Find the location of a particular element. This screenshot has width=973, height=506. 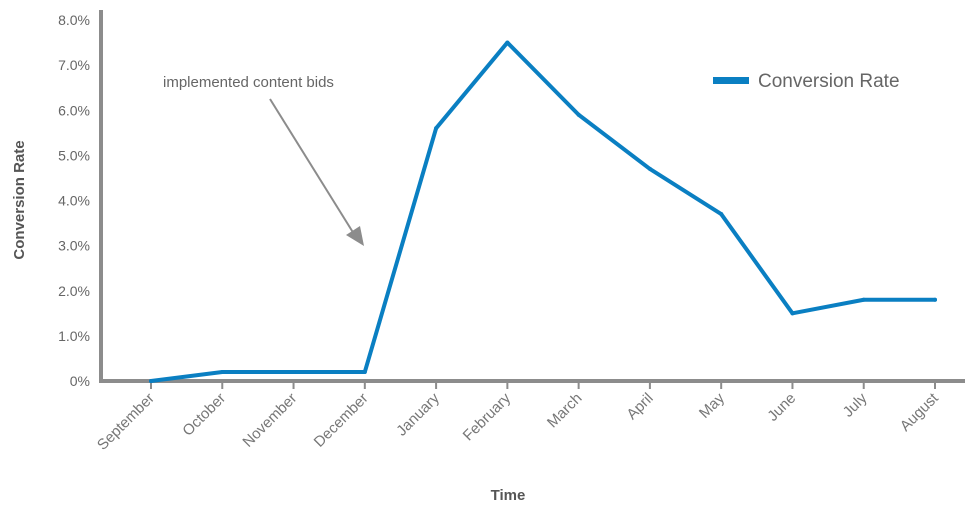

annotation-text: implemented content bids is located at coordinates (248, 82).